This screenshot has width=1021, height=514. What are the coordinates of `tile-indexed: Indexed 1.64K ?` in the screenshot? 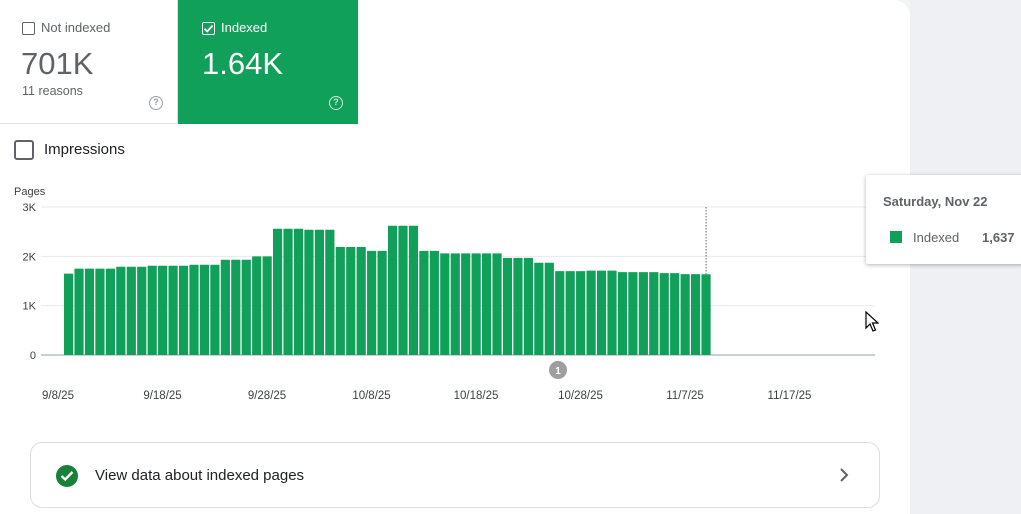 It's located at (268, 62).